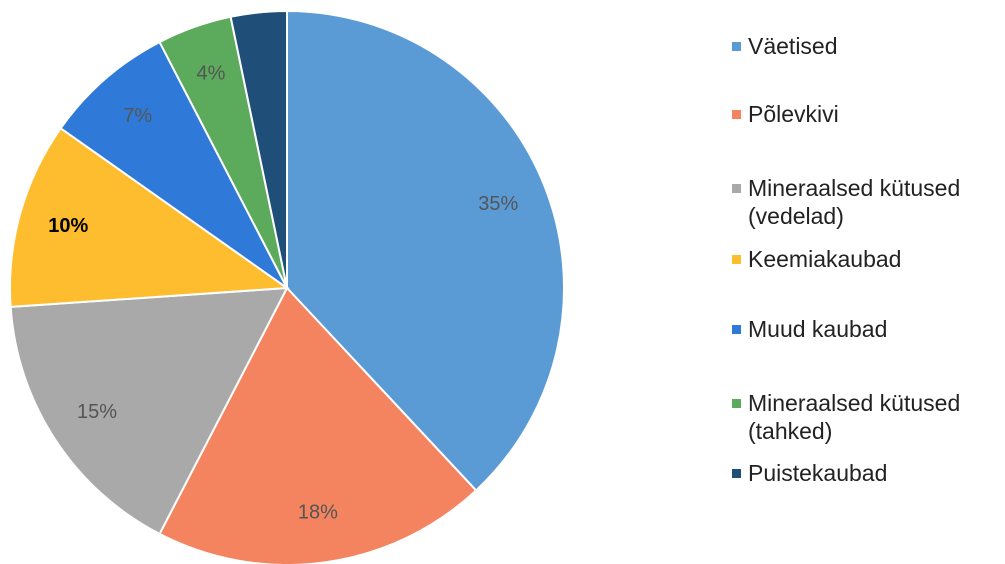 The image size is (1005, 564). I want to click on legend-item: Muud kaubad, so click(865, 329).